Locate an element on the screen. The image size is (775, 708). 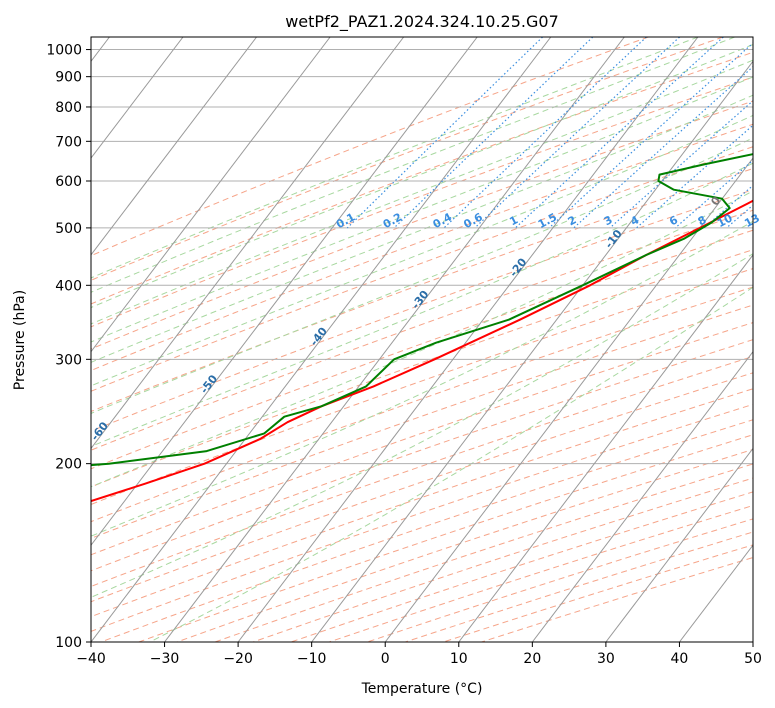
x-tick-label: 10 is located at coordinates (459, 659).